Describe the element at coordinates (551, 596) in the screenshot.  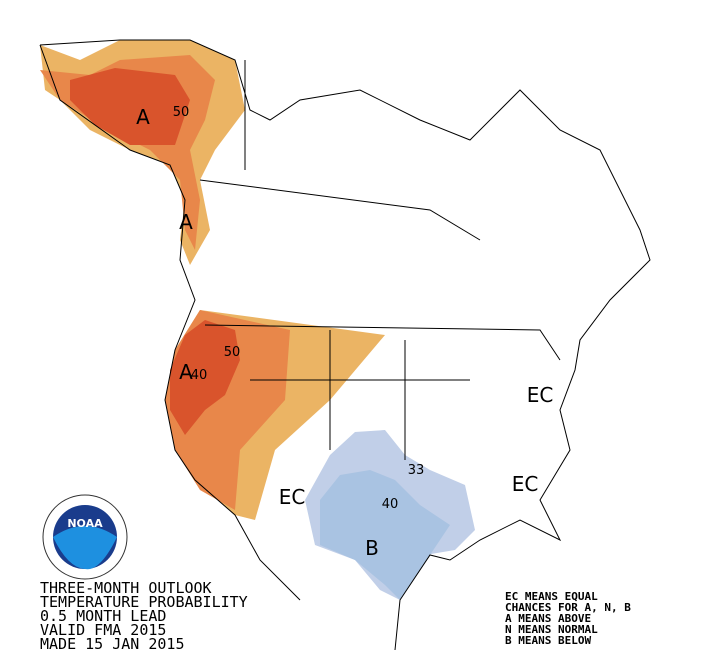
I see `legend-line: EC MEANS EQUAL` at that location.